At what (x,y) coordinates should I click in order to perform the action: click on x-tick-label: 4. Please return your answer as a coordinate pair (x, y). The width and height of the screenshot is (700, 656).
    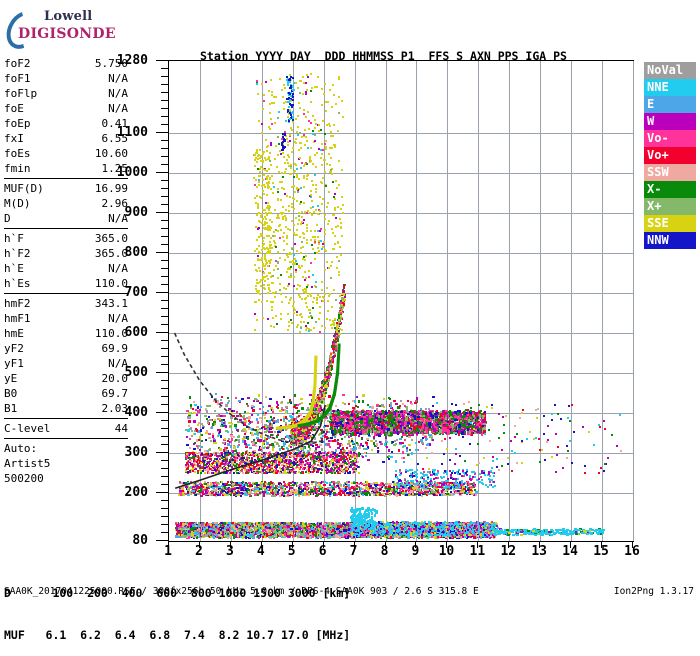
    Looking at the image, I should click on (261, 551).